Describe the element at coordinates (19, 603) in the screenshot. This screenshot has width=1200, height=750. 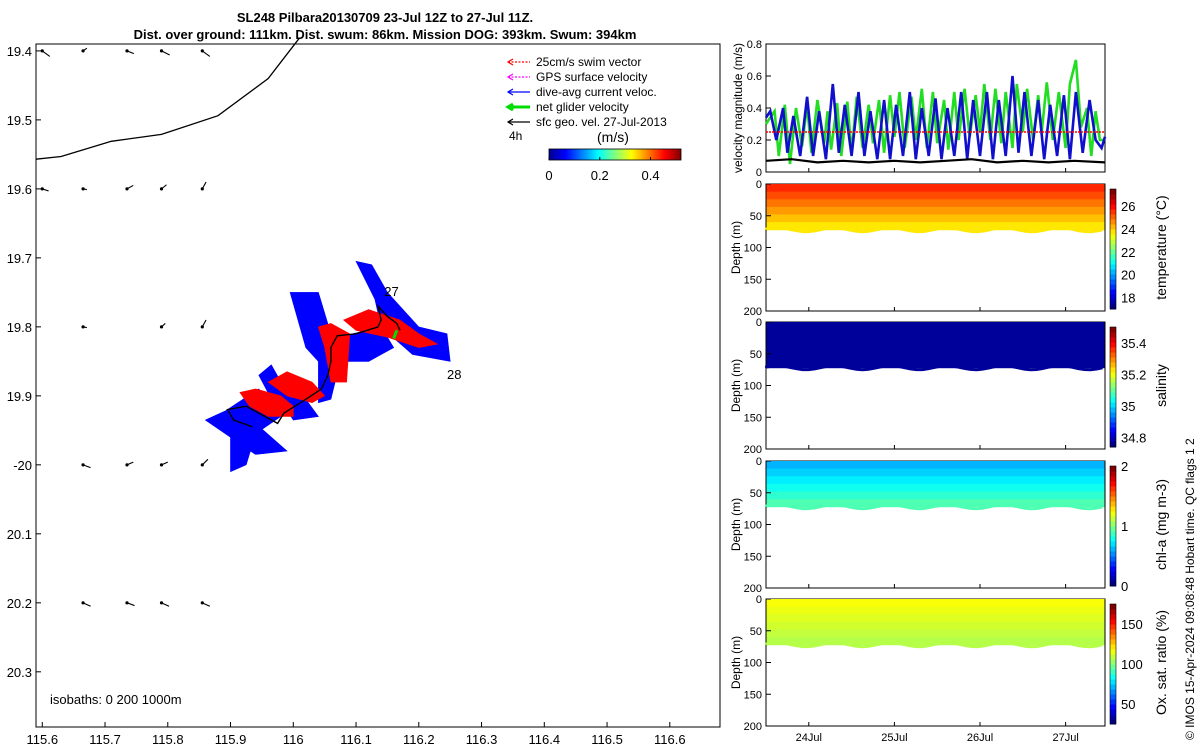
I see `map-ytick-label: 20.2` at that location.